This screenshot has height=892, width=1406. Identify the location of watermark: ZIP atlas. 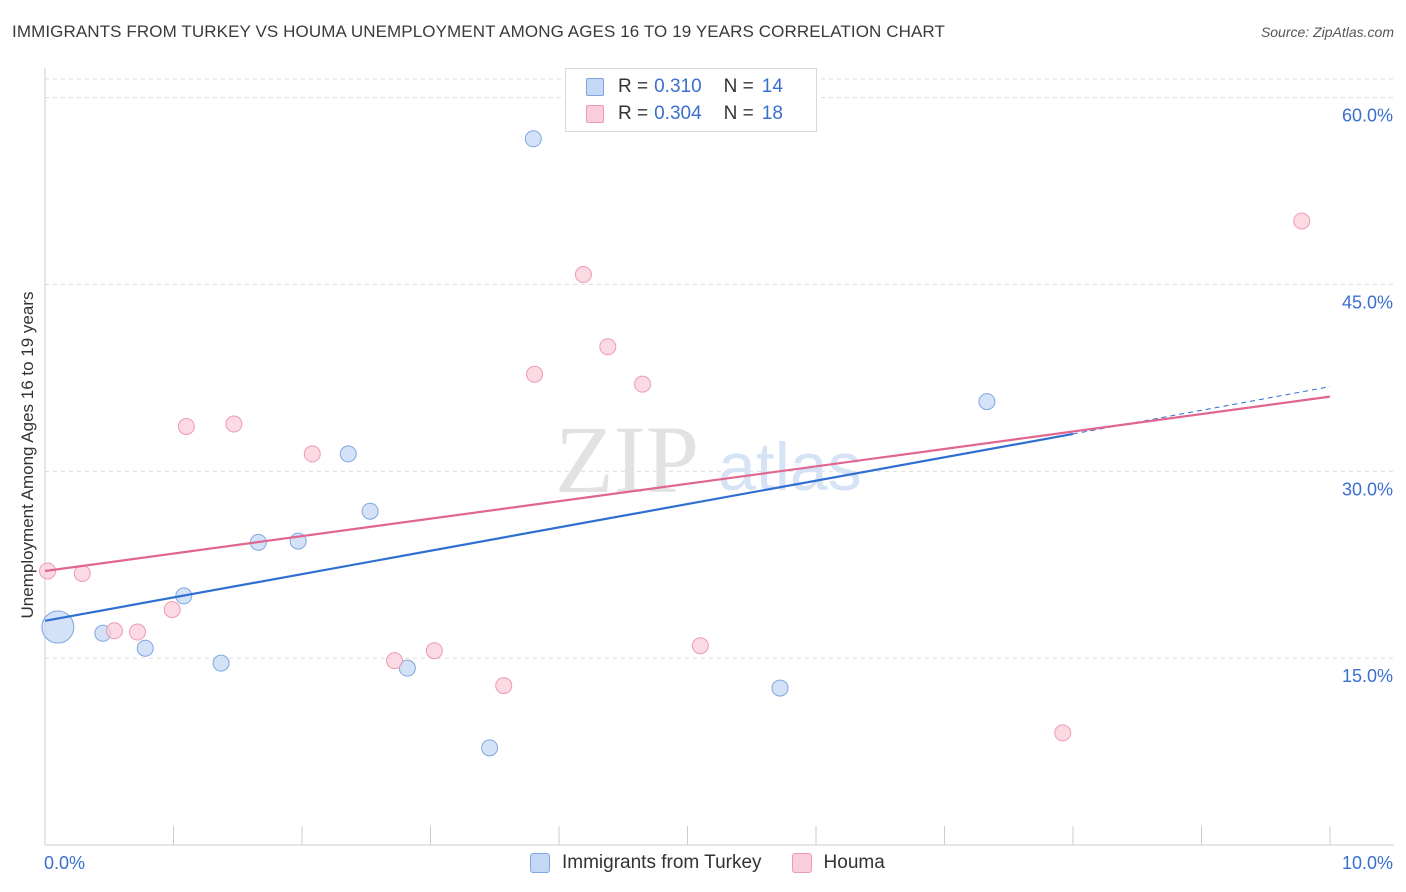
(708, 459).